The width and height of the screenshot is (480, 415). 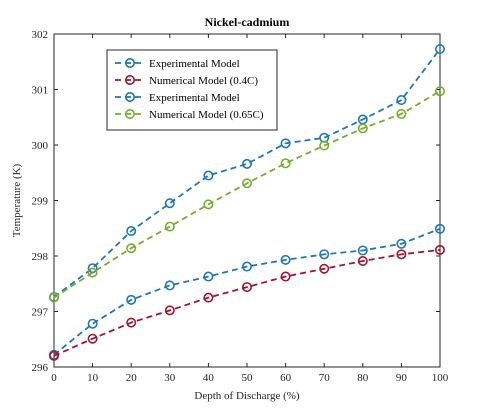 I want to click on legend-item: Numerical Model (0.65C), so click(x=189, y=115).